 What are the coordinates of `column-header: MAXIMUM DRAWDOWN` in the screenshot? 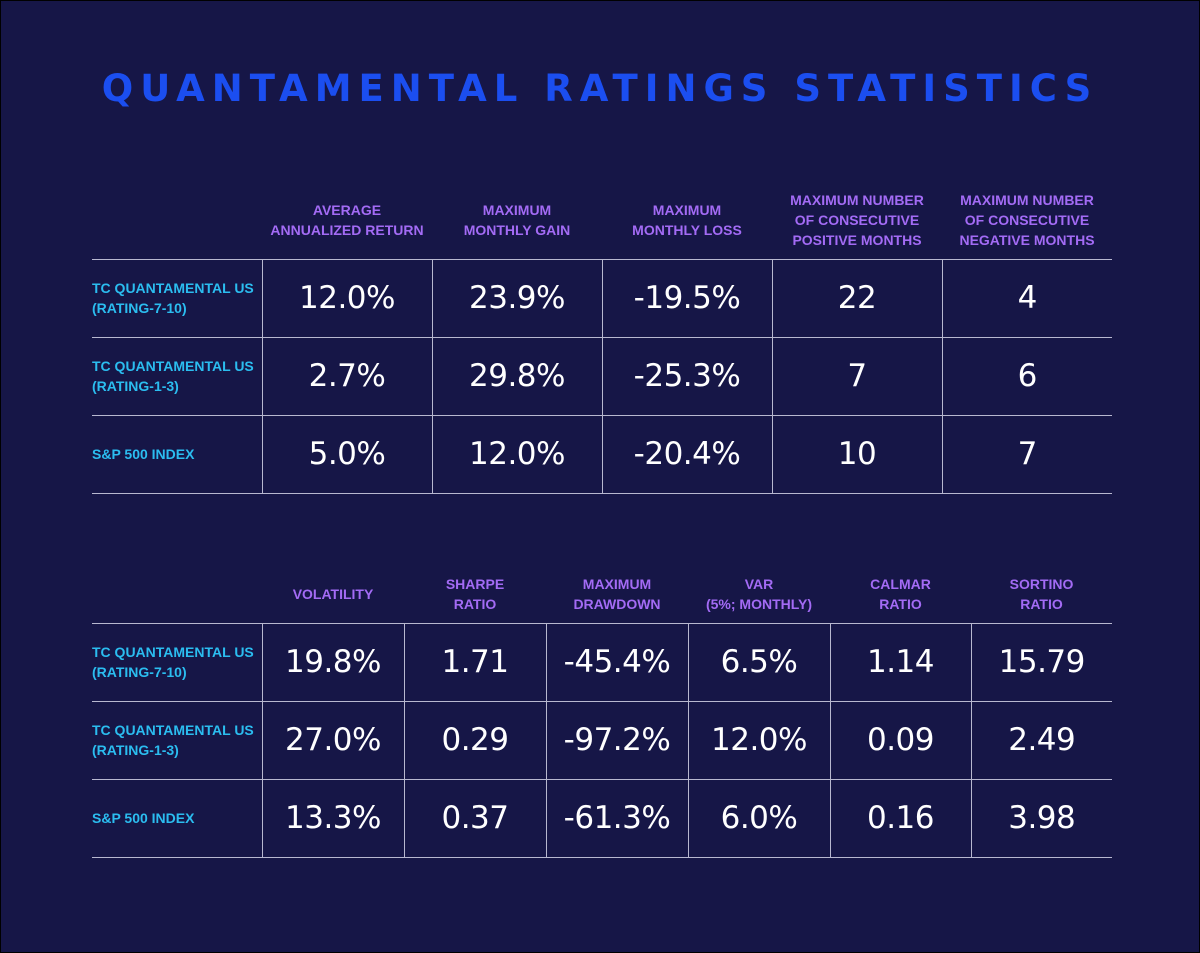 It's located at (617, 593).